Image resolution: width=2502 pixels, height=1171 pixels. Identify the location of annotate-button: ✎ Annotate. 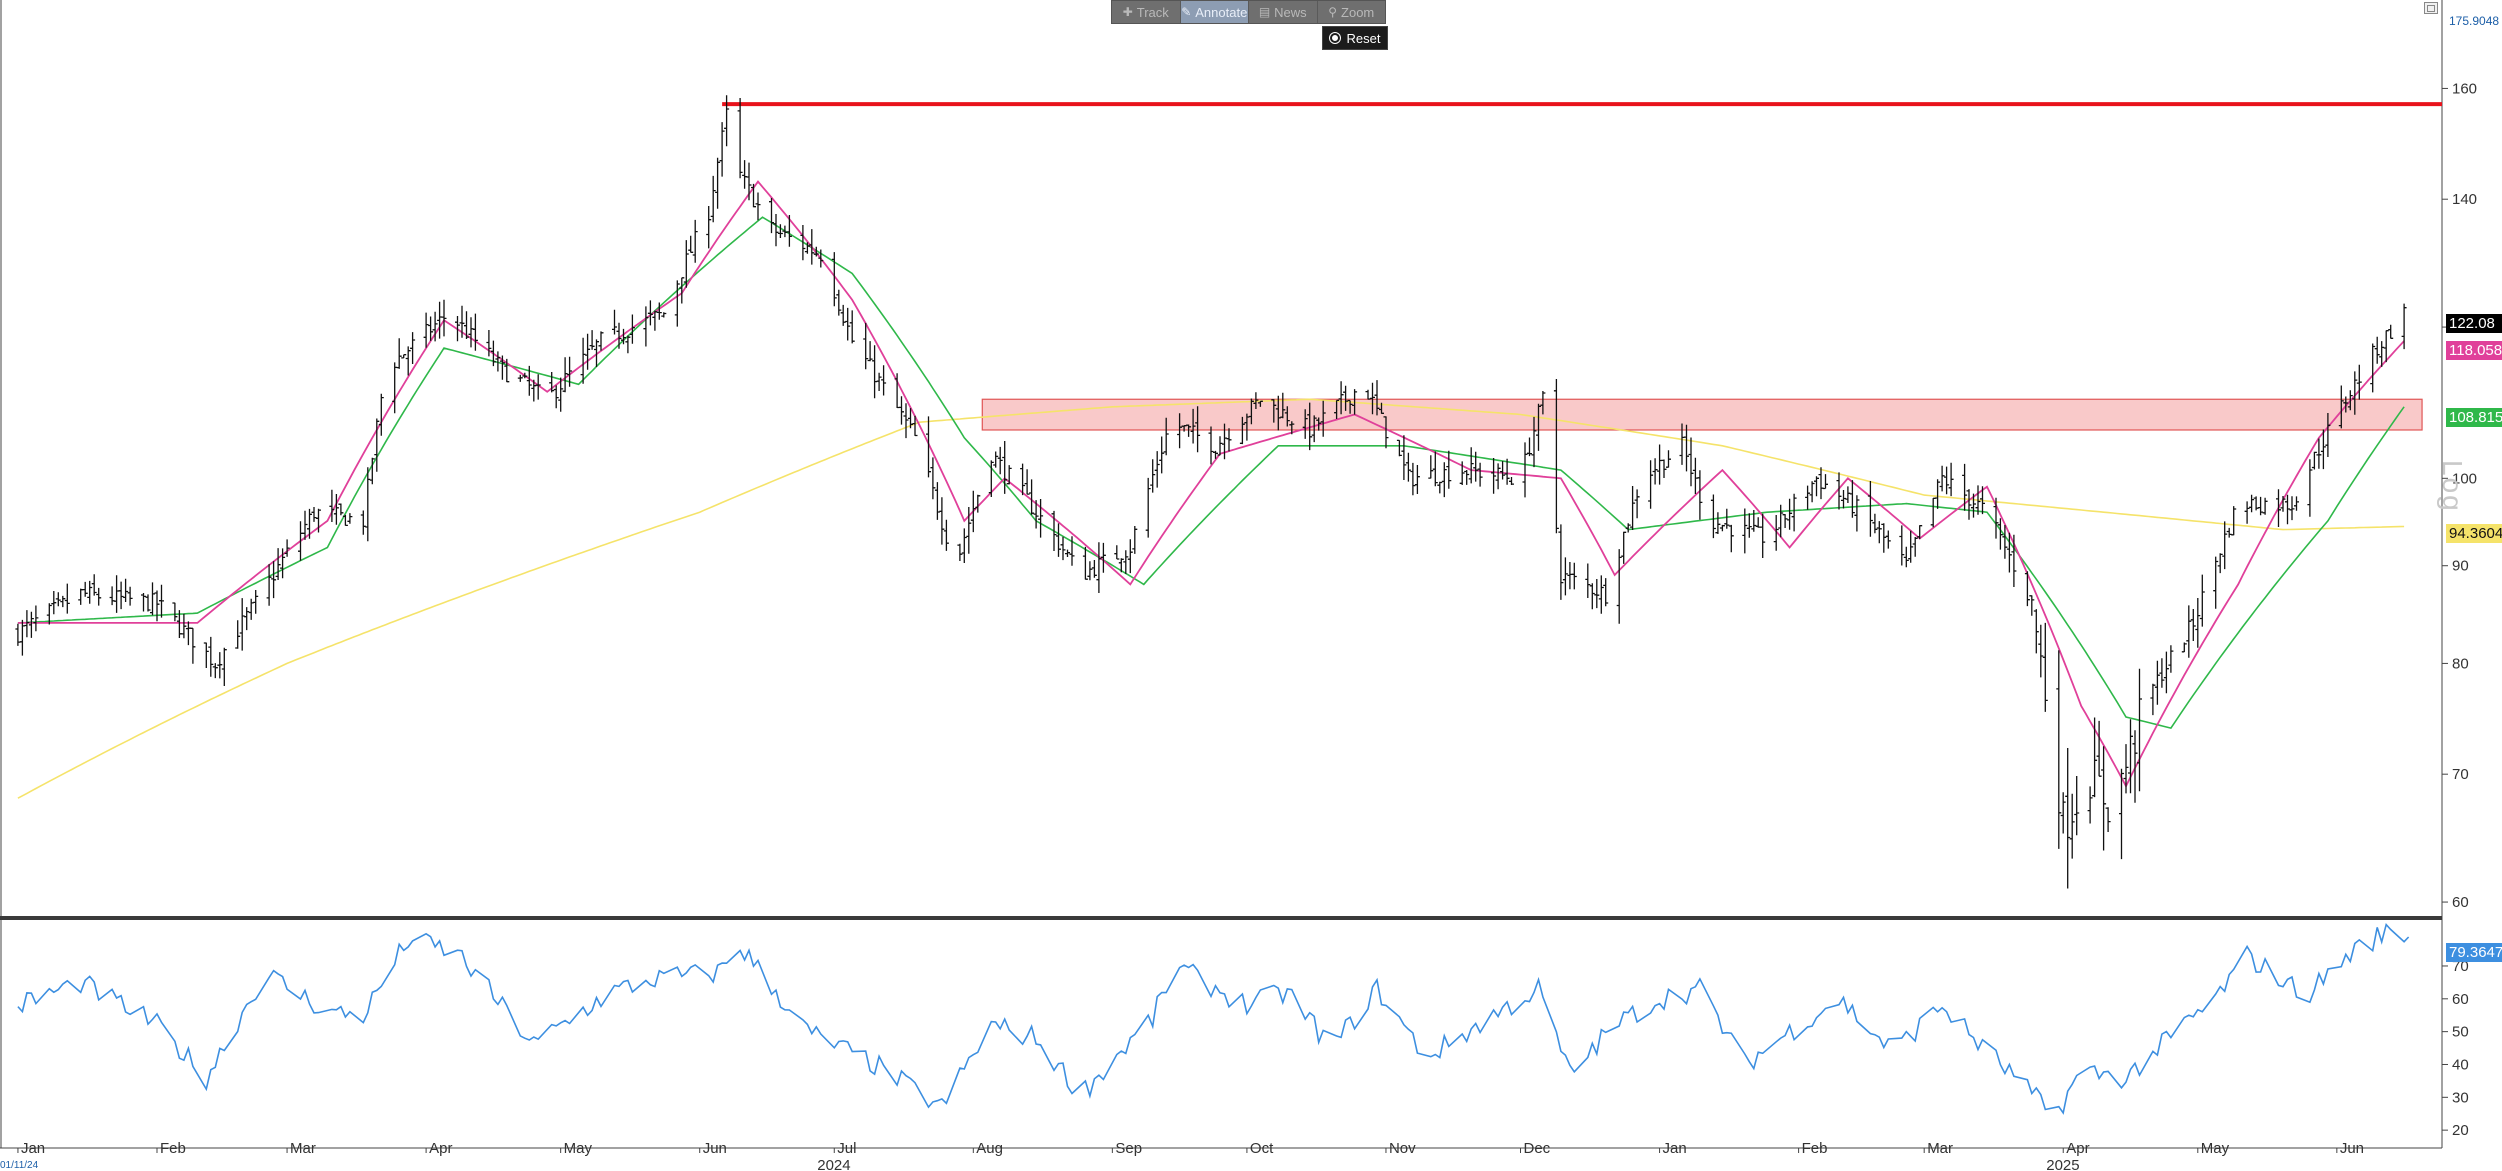
(1214, 12).